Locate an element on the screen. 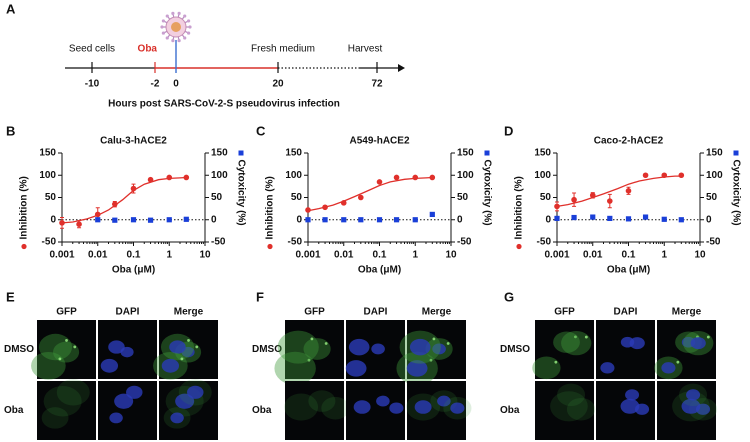 This screenshot has height=442, width=750. panel-label: F is located at coordinates (260, 296).